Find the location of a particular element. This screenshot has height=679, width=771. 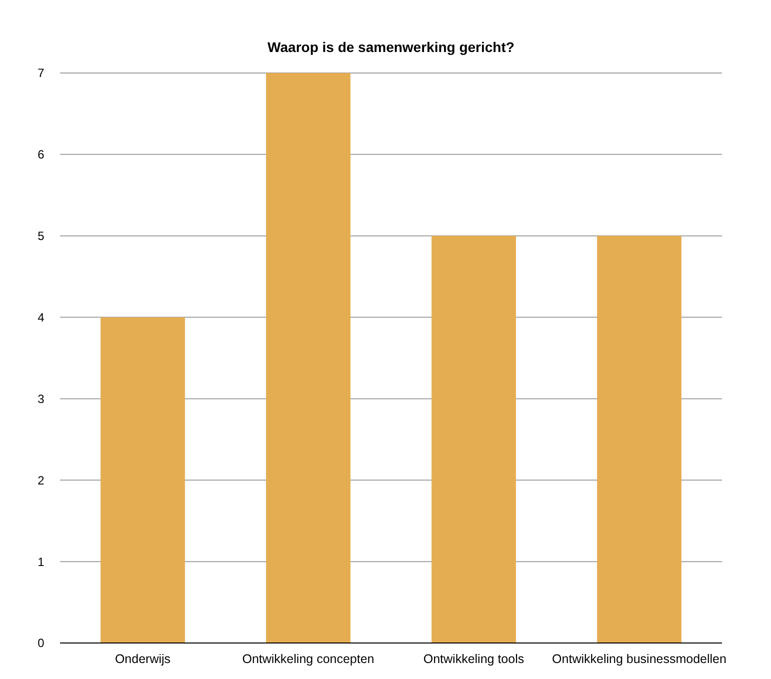

x-tick-label: Ontwikkeling businessmodellen is located at coordinates (639, 659).